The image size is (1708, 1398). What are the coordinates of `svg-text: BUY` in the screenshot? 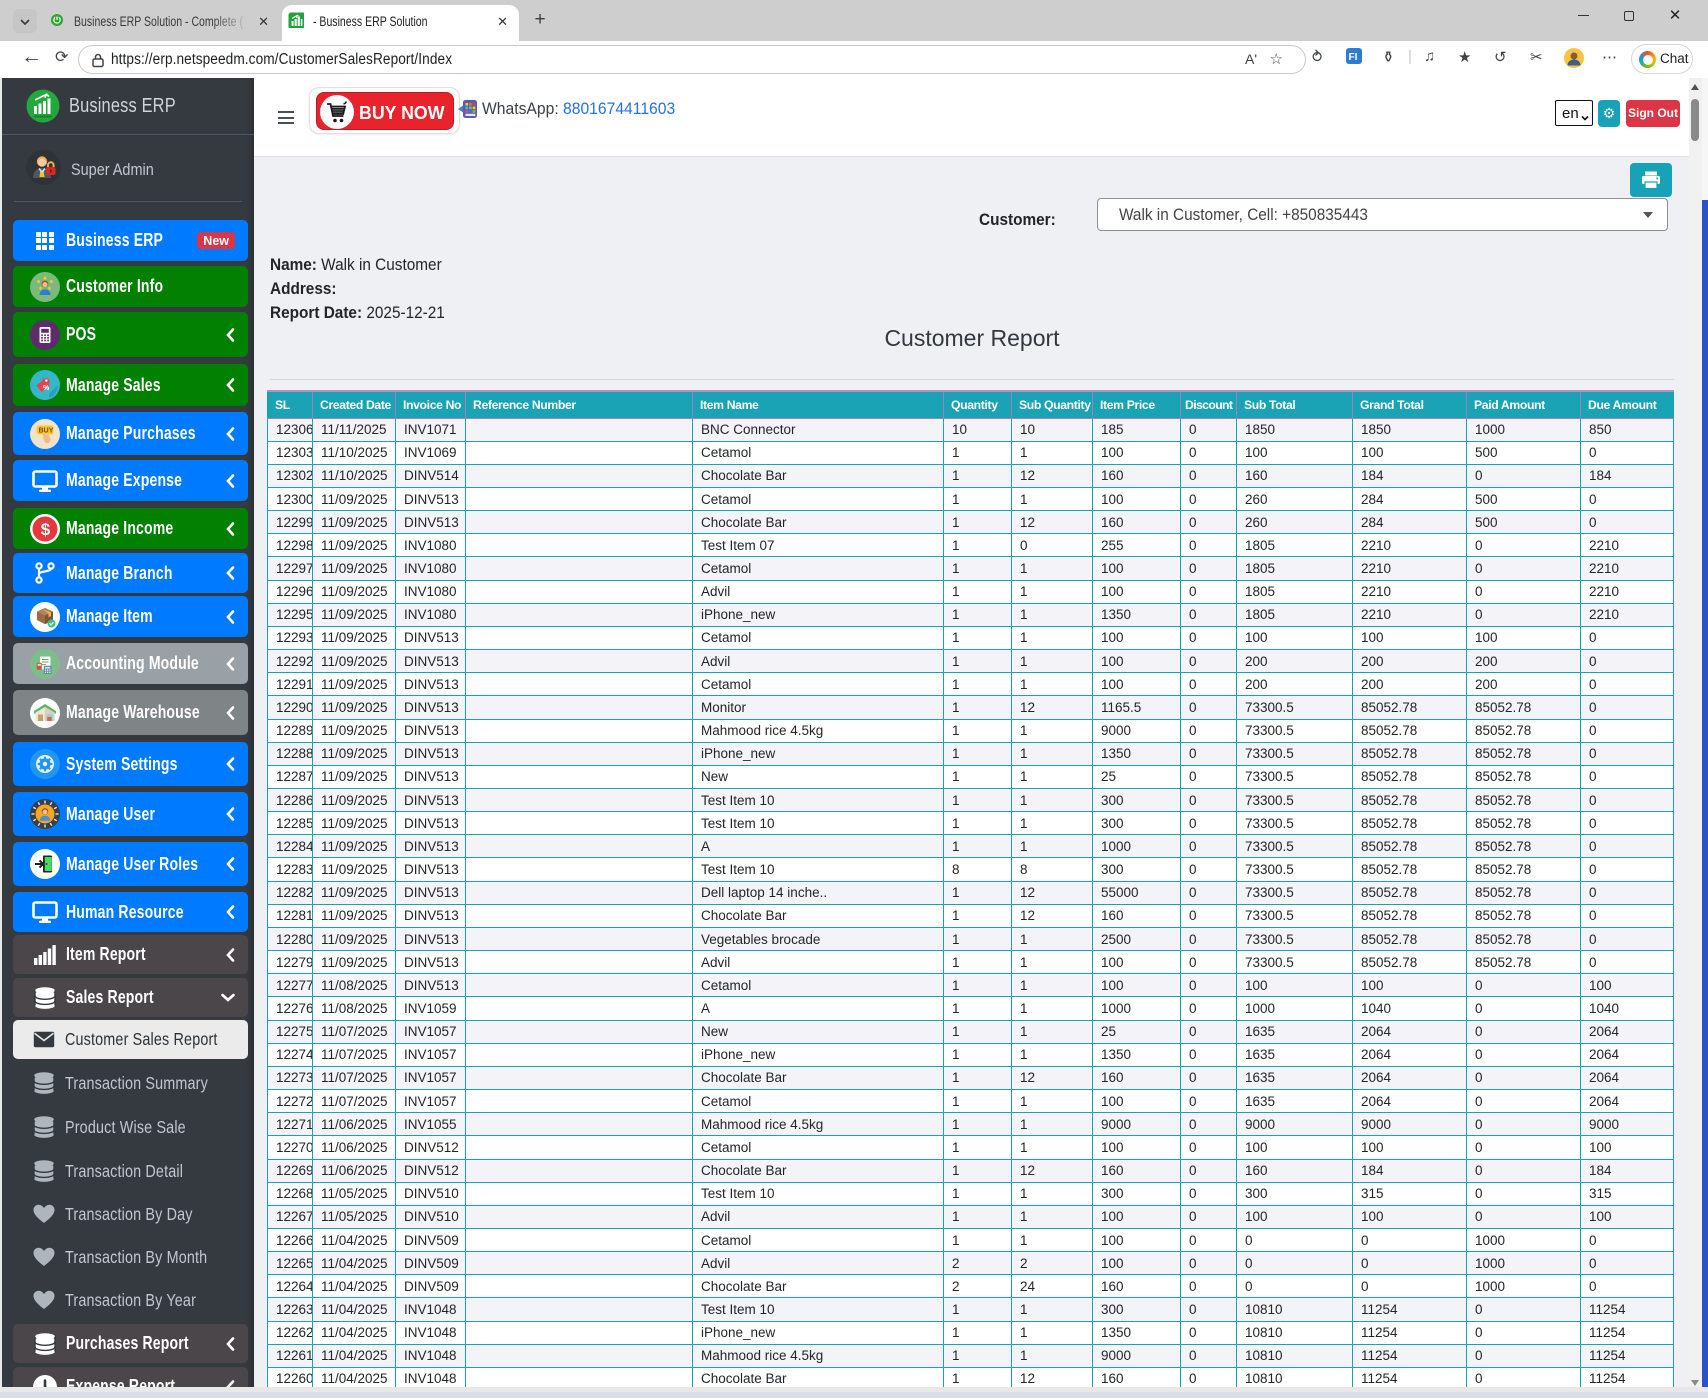 It's located at (46, 430).